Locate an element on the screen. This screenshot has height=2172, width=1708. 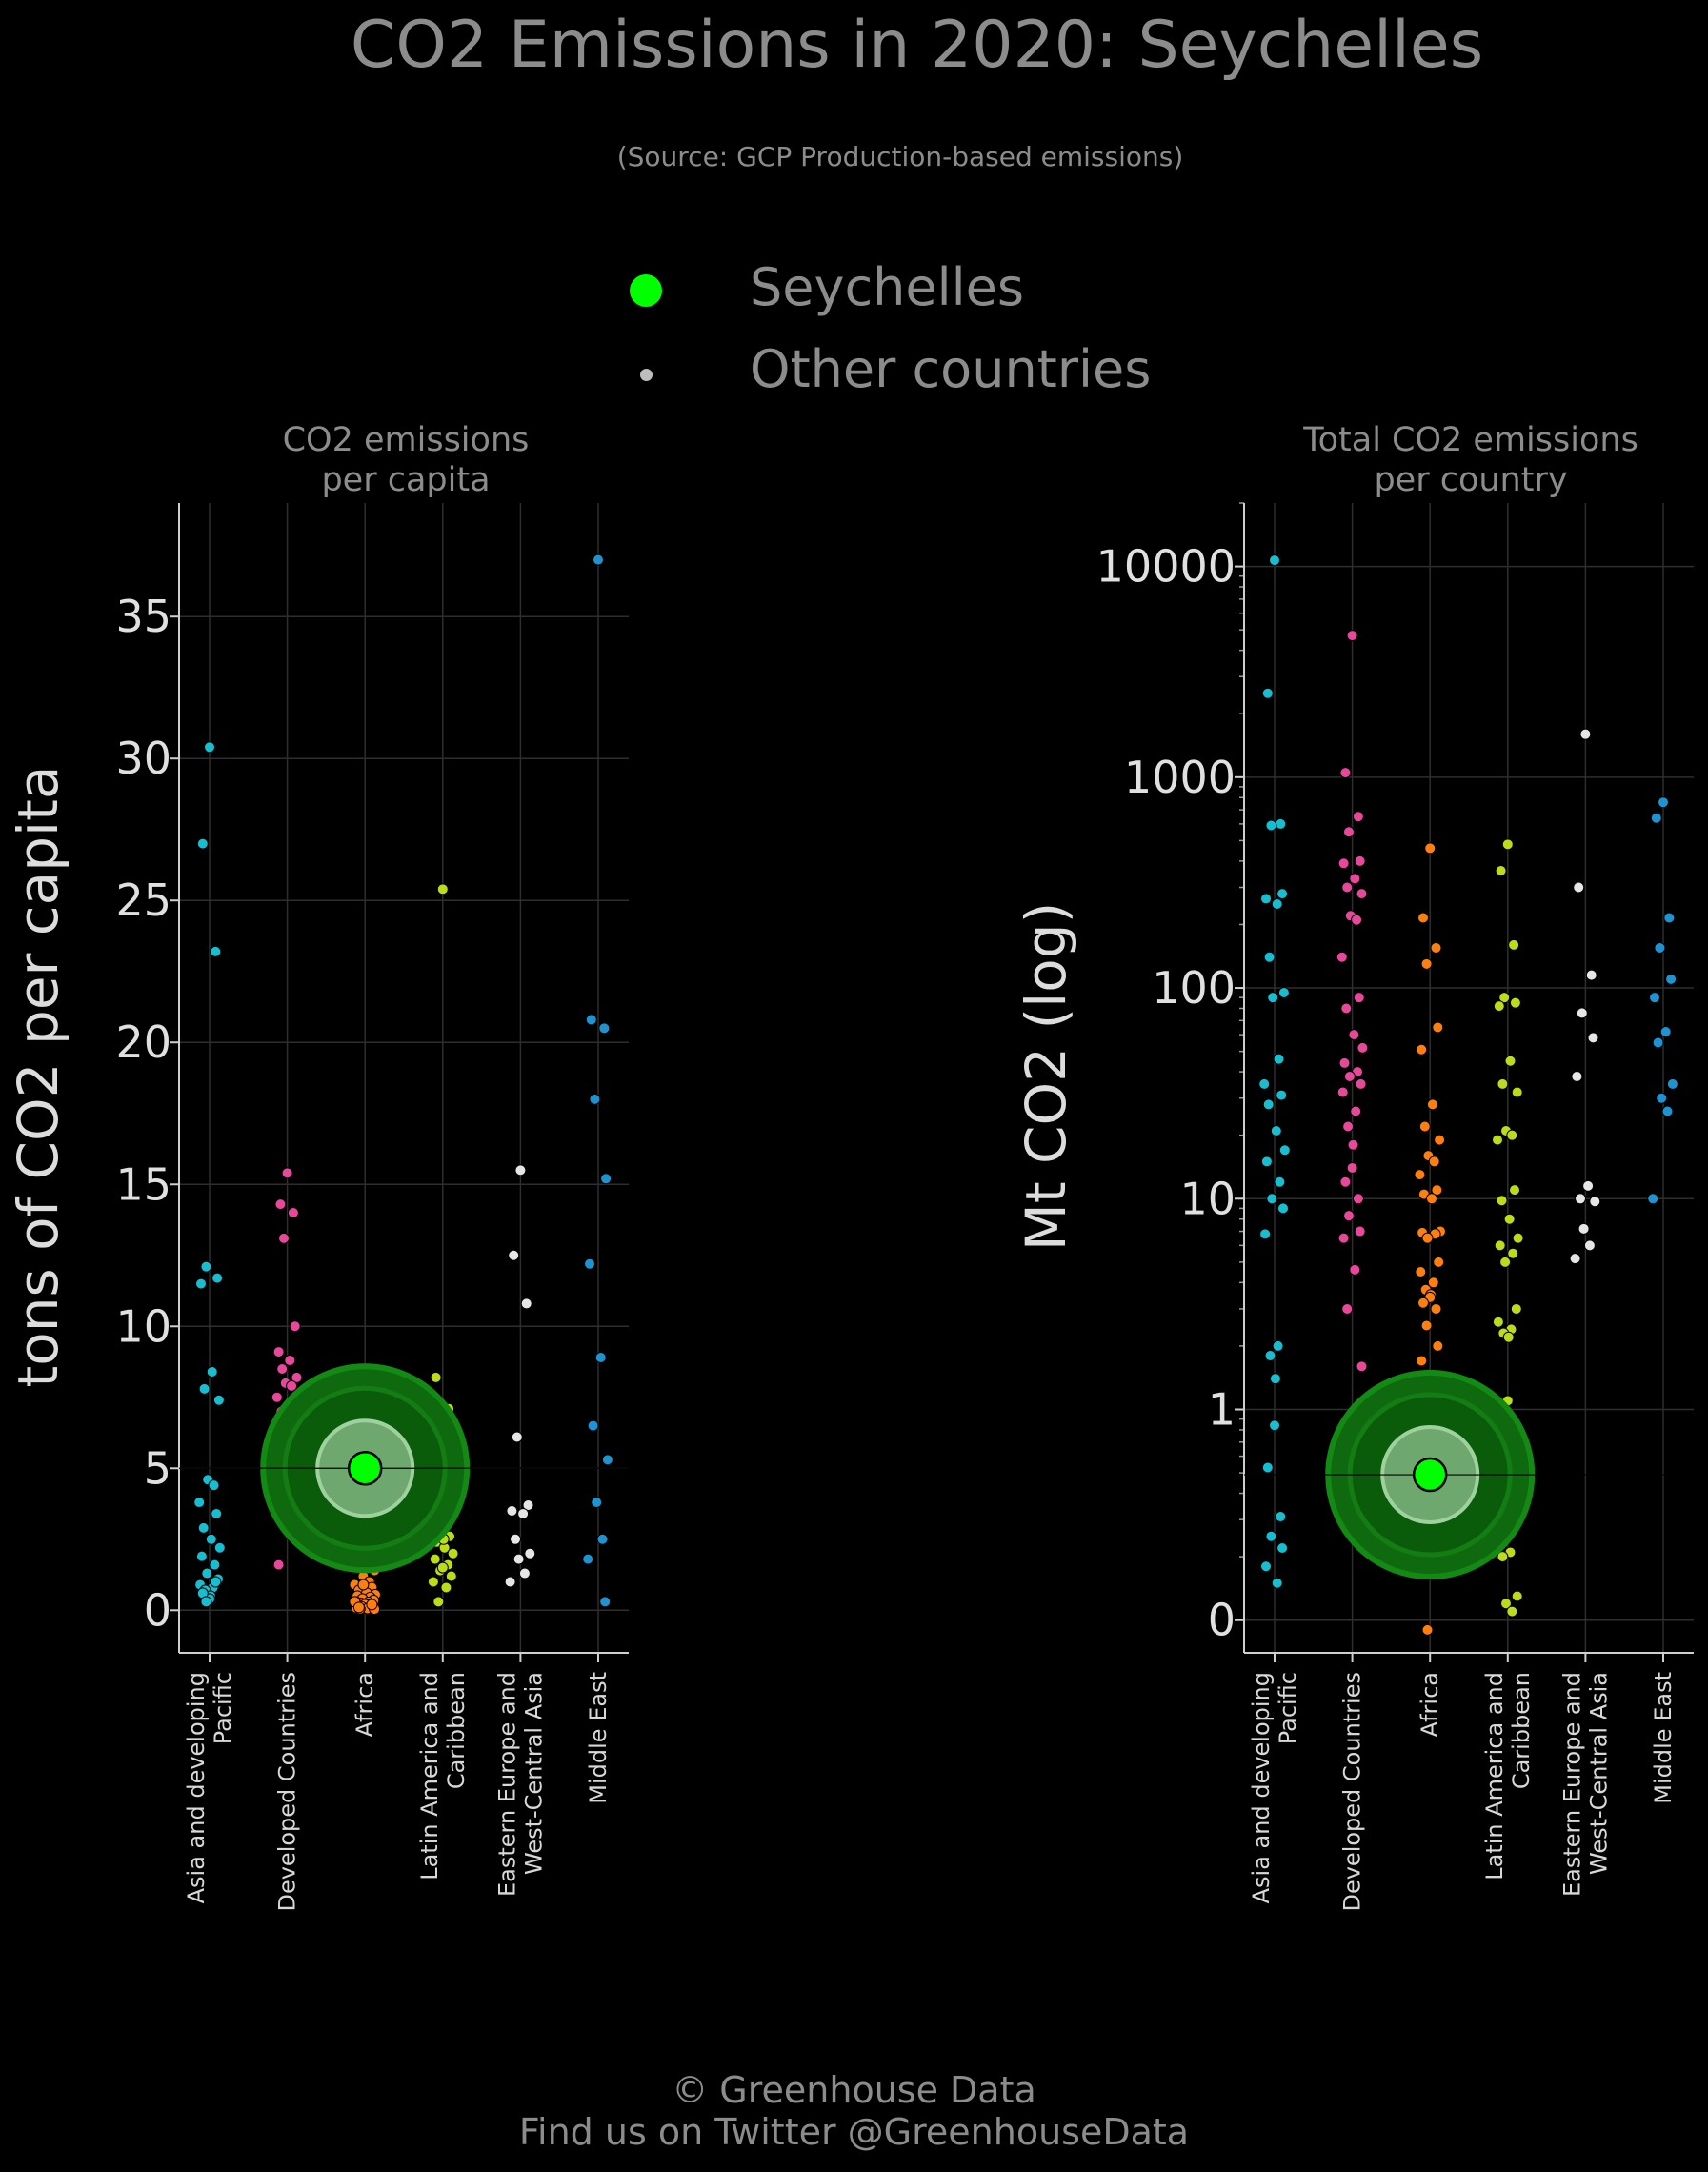
category-label: Africa is located at coordinates (1430, 1704).